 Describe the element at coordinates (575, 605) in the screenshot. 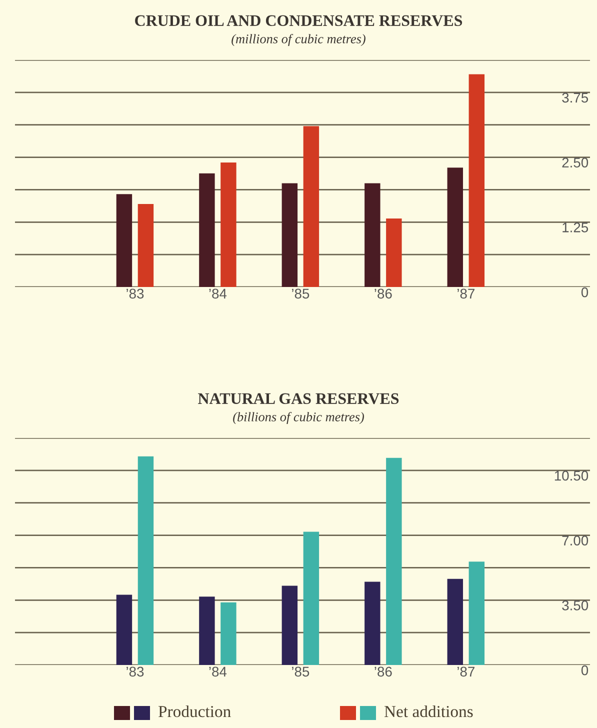

I see `y-tick-label: 3.50` at that location.